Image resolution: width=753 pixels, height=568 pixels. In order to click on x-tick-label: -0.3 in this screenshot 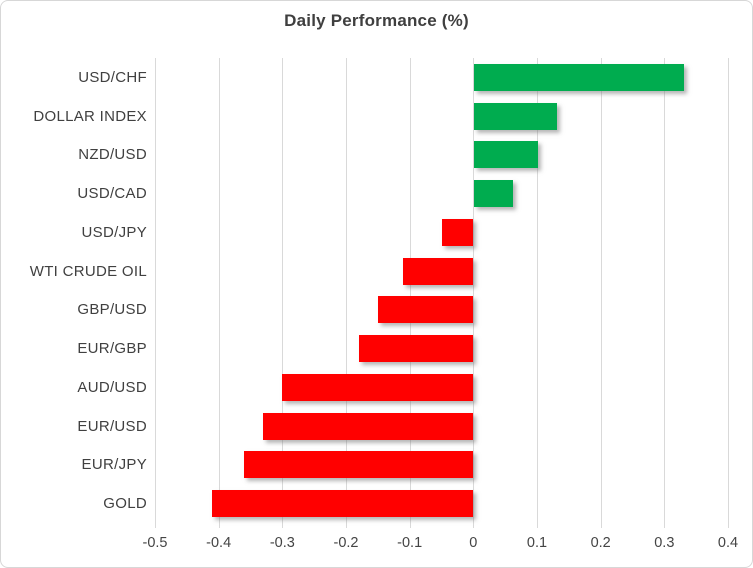, I will do `click(282, 543)`.